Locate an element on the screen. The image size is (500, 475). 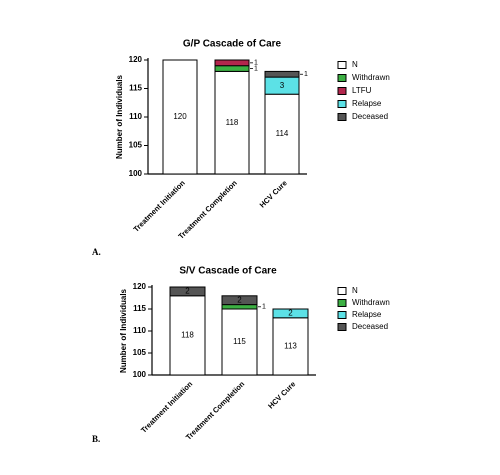
value-label: 113 is located at coordinates (290, 346).